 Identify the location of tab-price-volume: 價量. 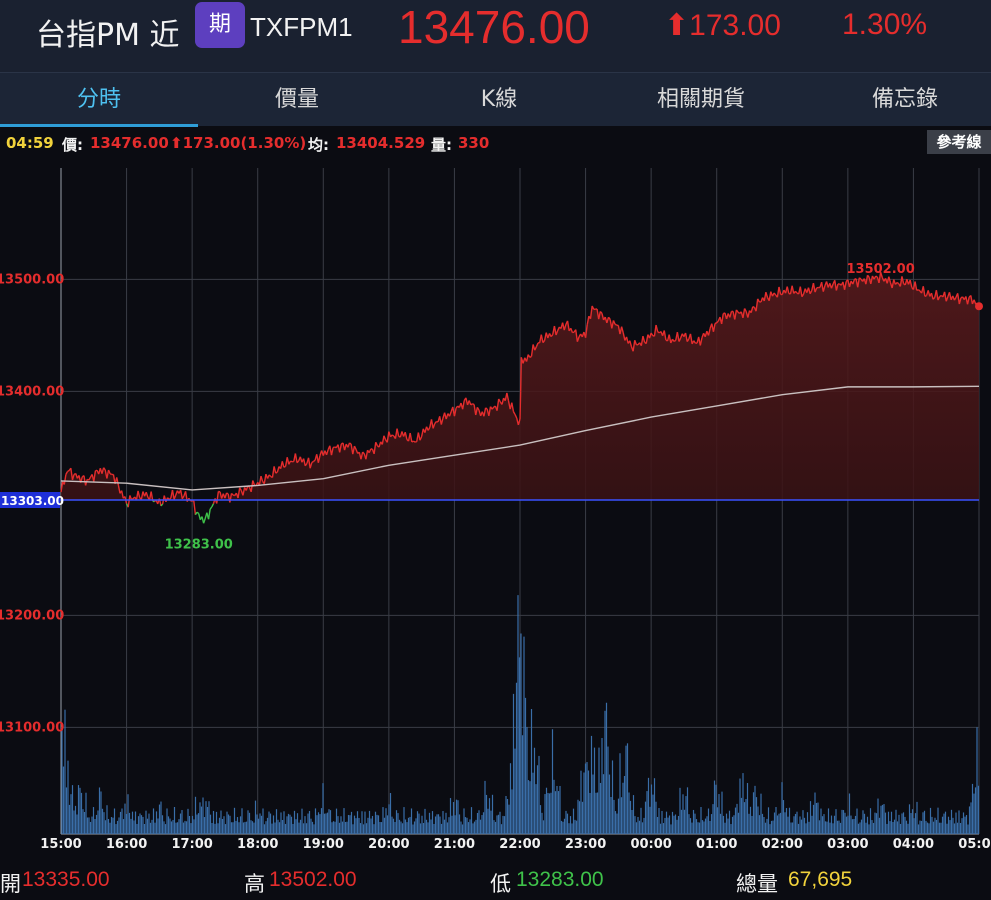
(296, 99).